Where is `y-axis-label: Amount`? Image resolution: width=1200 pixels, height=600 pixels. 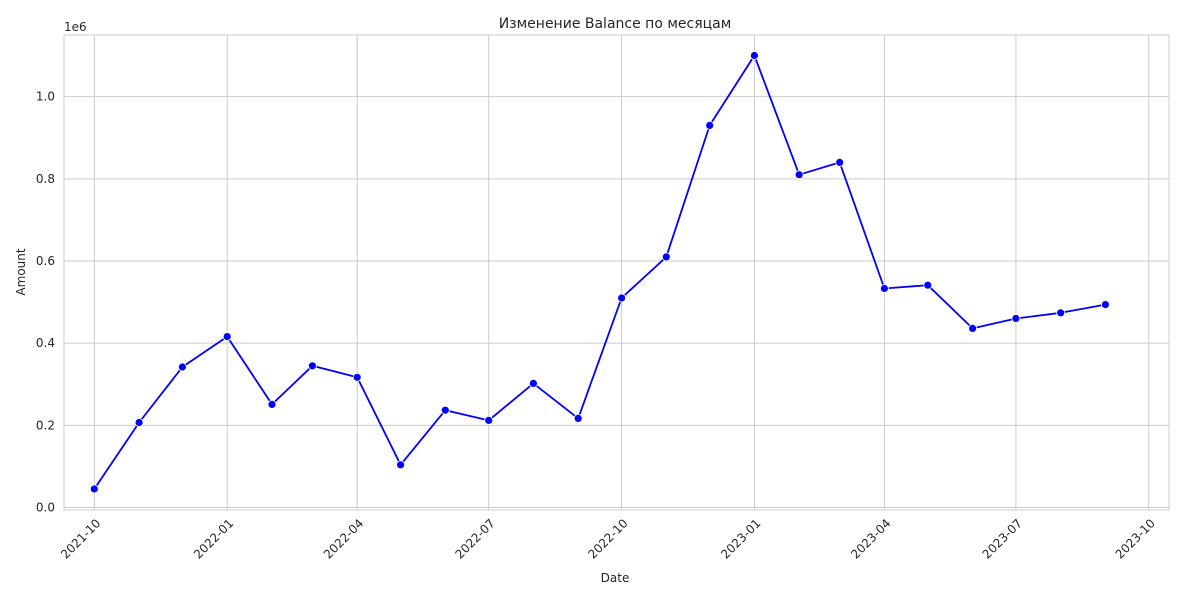 y-axis-label: Amount is located at coordinates (21, 271).